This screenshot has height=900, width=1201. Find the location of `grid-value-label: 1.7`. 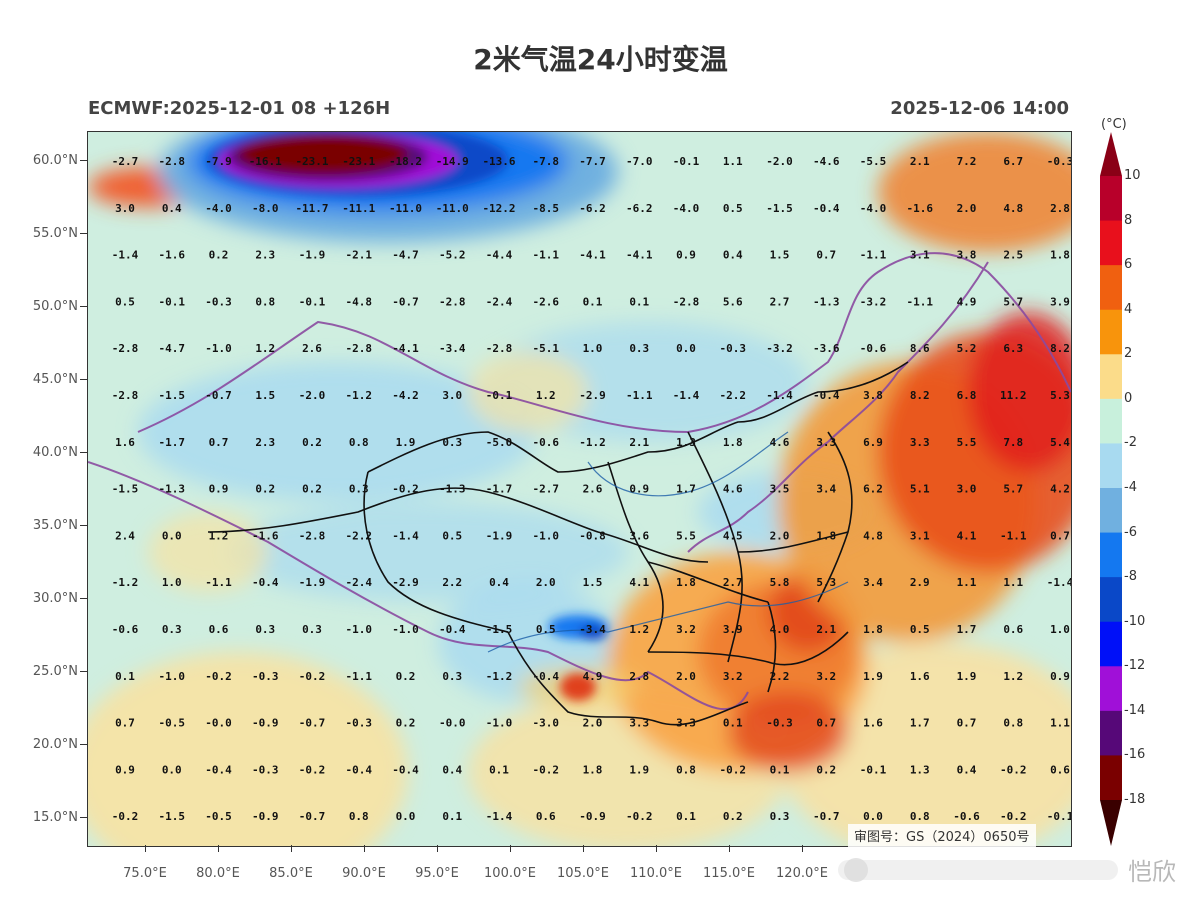

grid-value-label: 1.7 is located at coordinates (686, 489).